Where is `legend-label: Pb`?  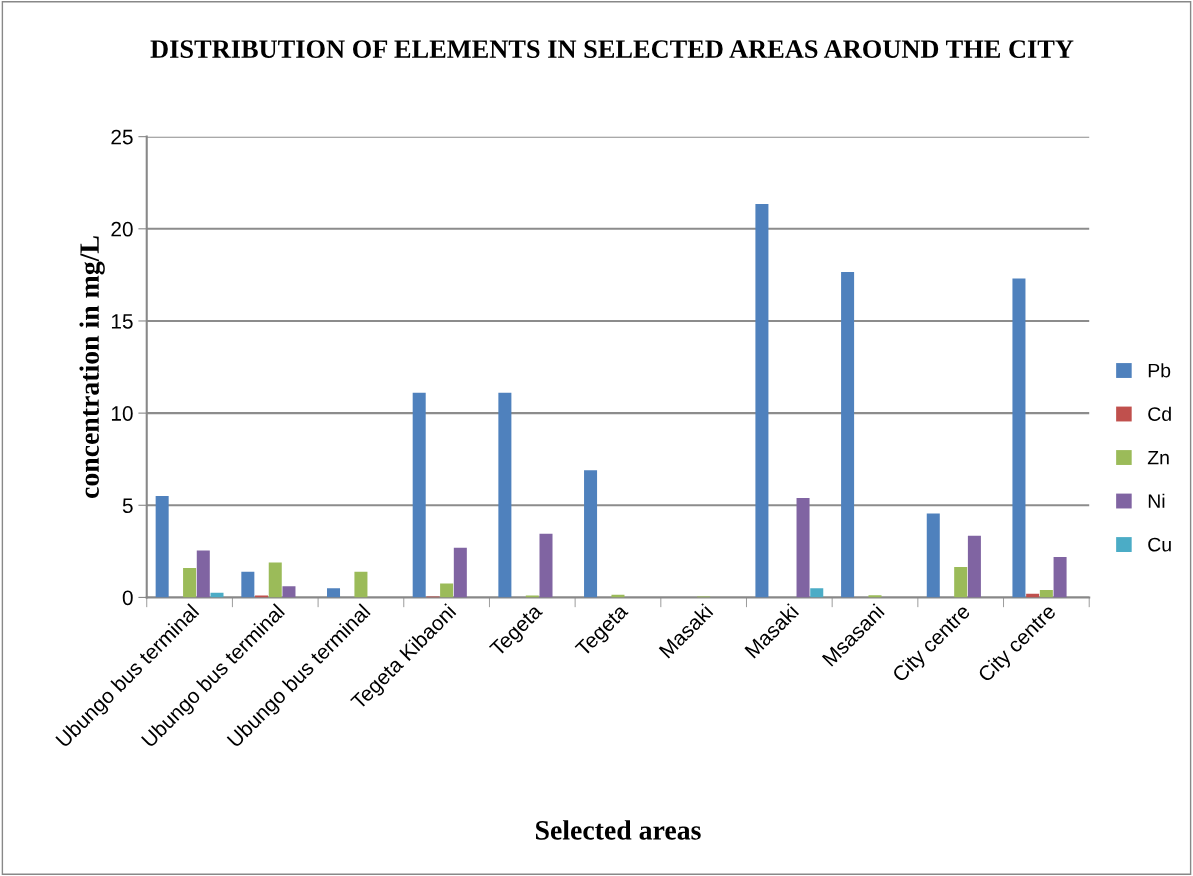 legend-label: Pb is located at coordinates (1159, 370).